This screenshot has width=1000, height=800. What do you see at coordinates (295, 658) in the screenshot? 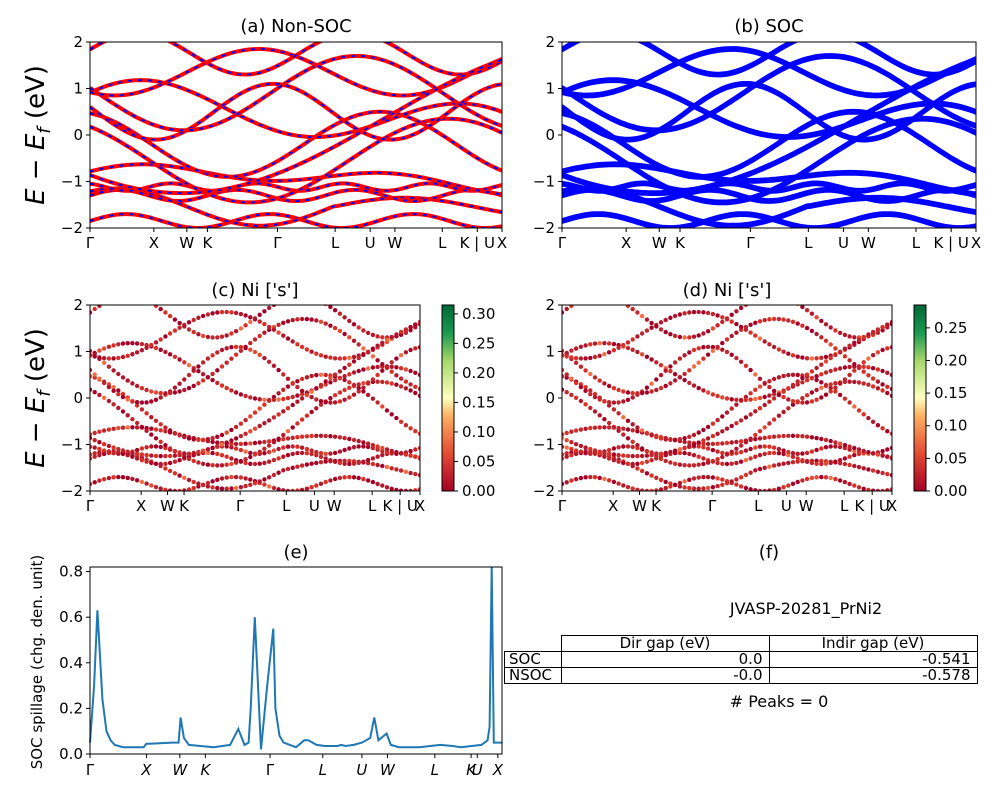
I see `spillage-line` at bounding box center [295, 658].